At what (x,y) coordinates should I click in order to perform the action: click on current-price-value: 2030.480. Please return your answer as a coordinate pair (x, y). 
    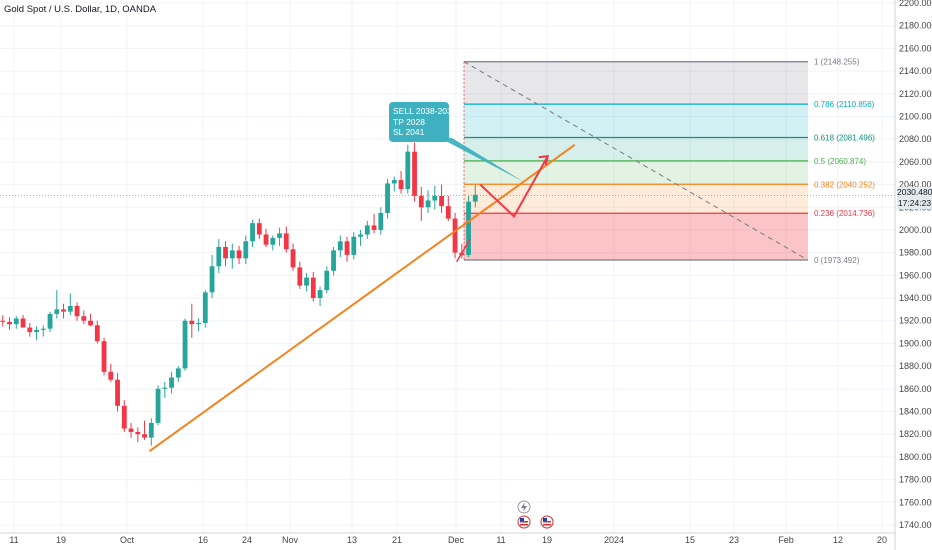
    Looking at the image, I should click on (914, 192).